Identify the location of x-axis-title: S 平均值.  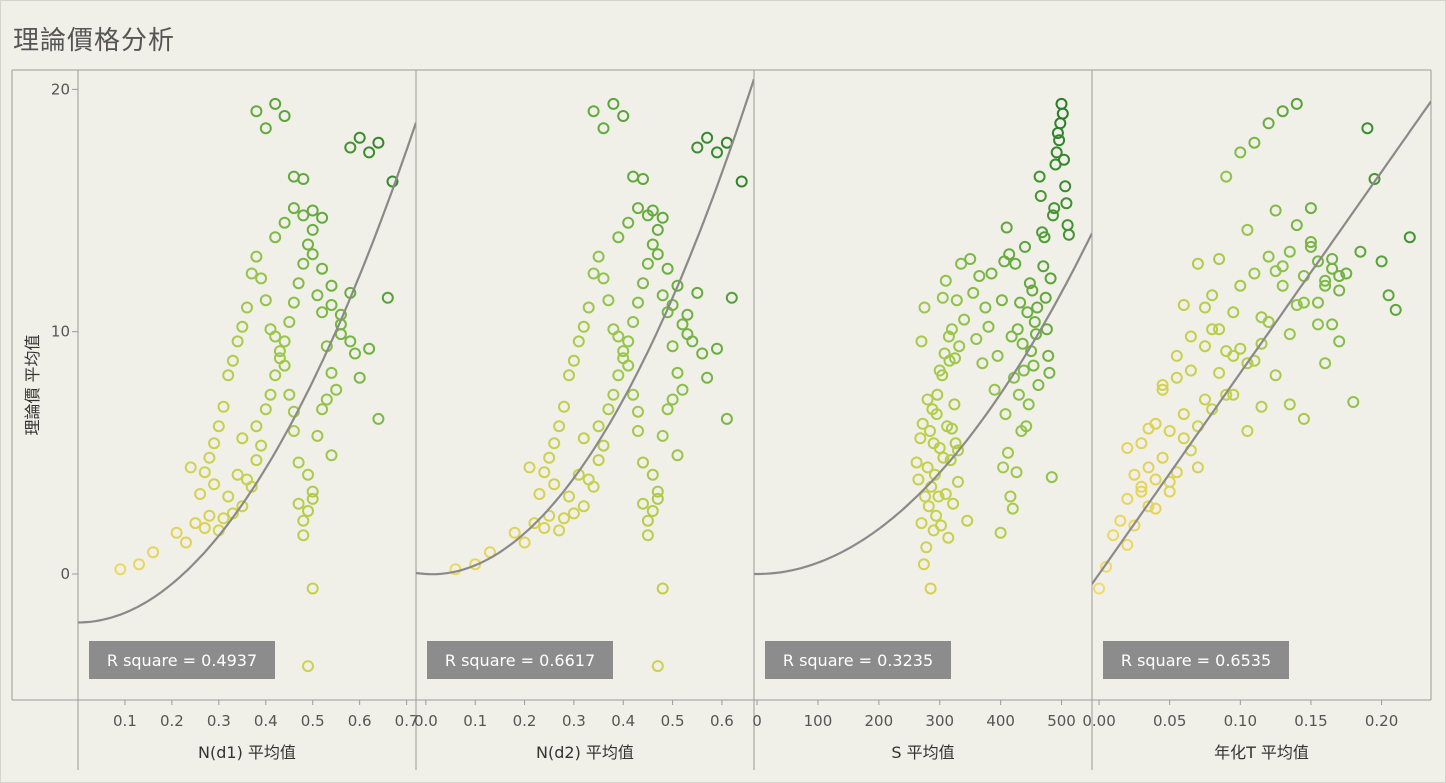
(922, 752).